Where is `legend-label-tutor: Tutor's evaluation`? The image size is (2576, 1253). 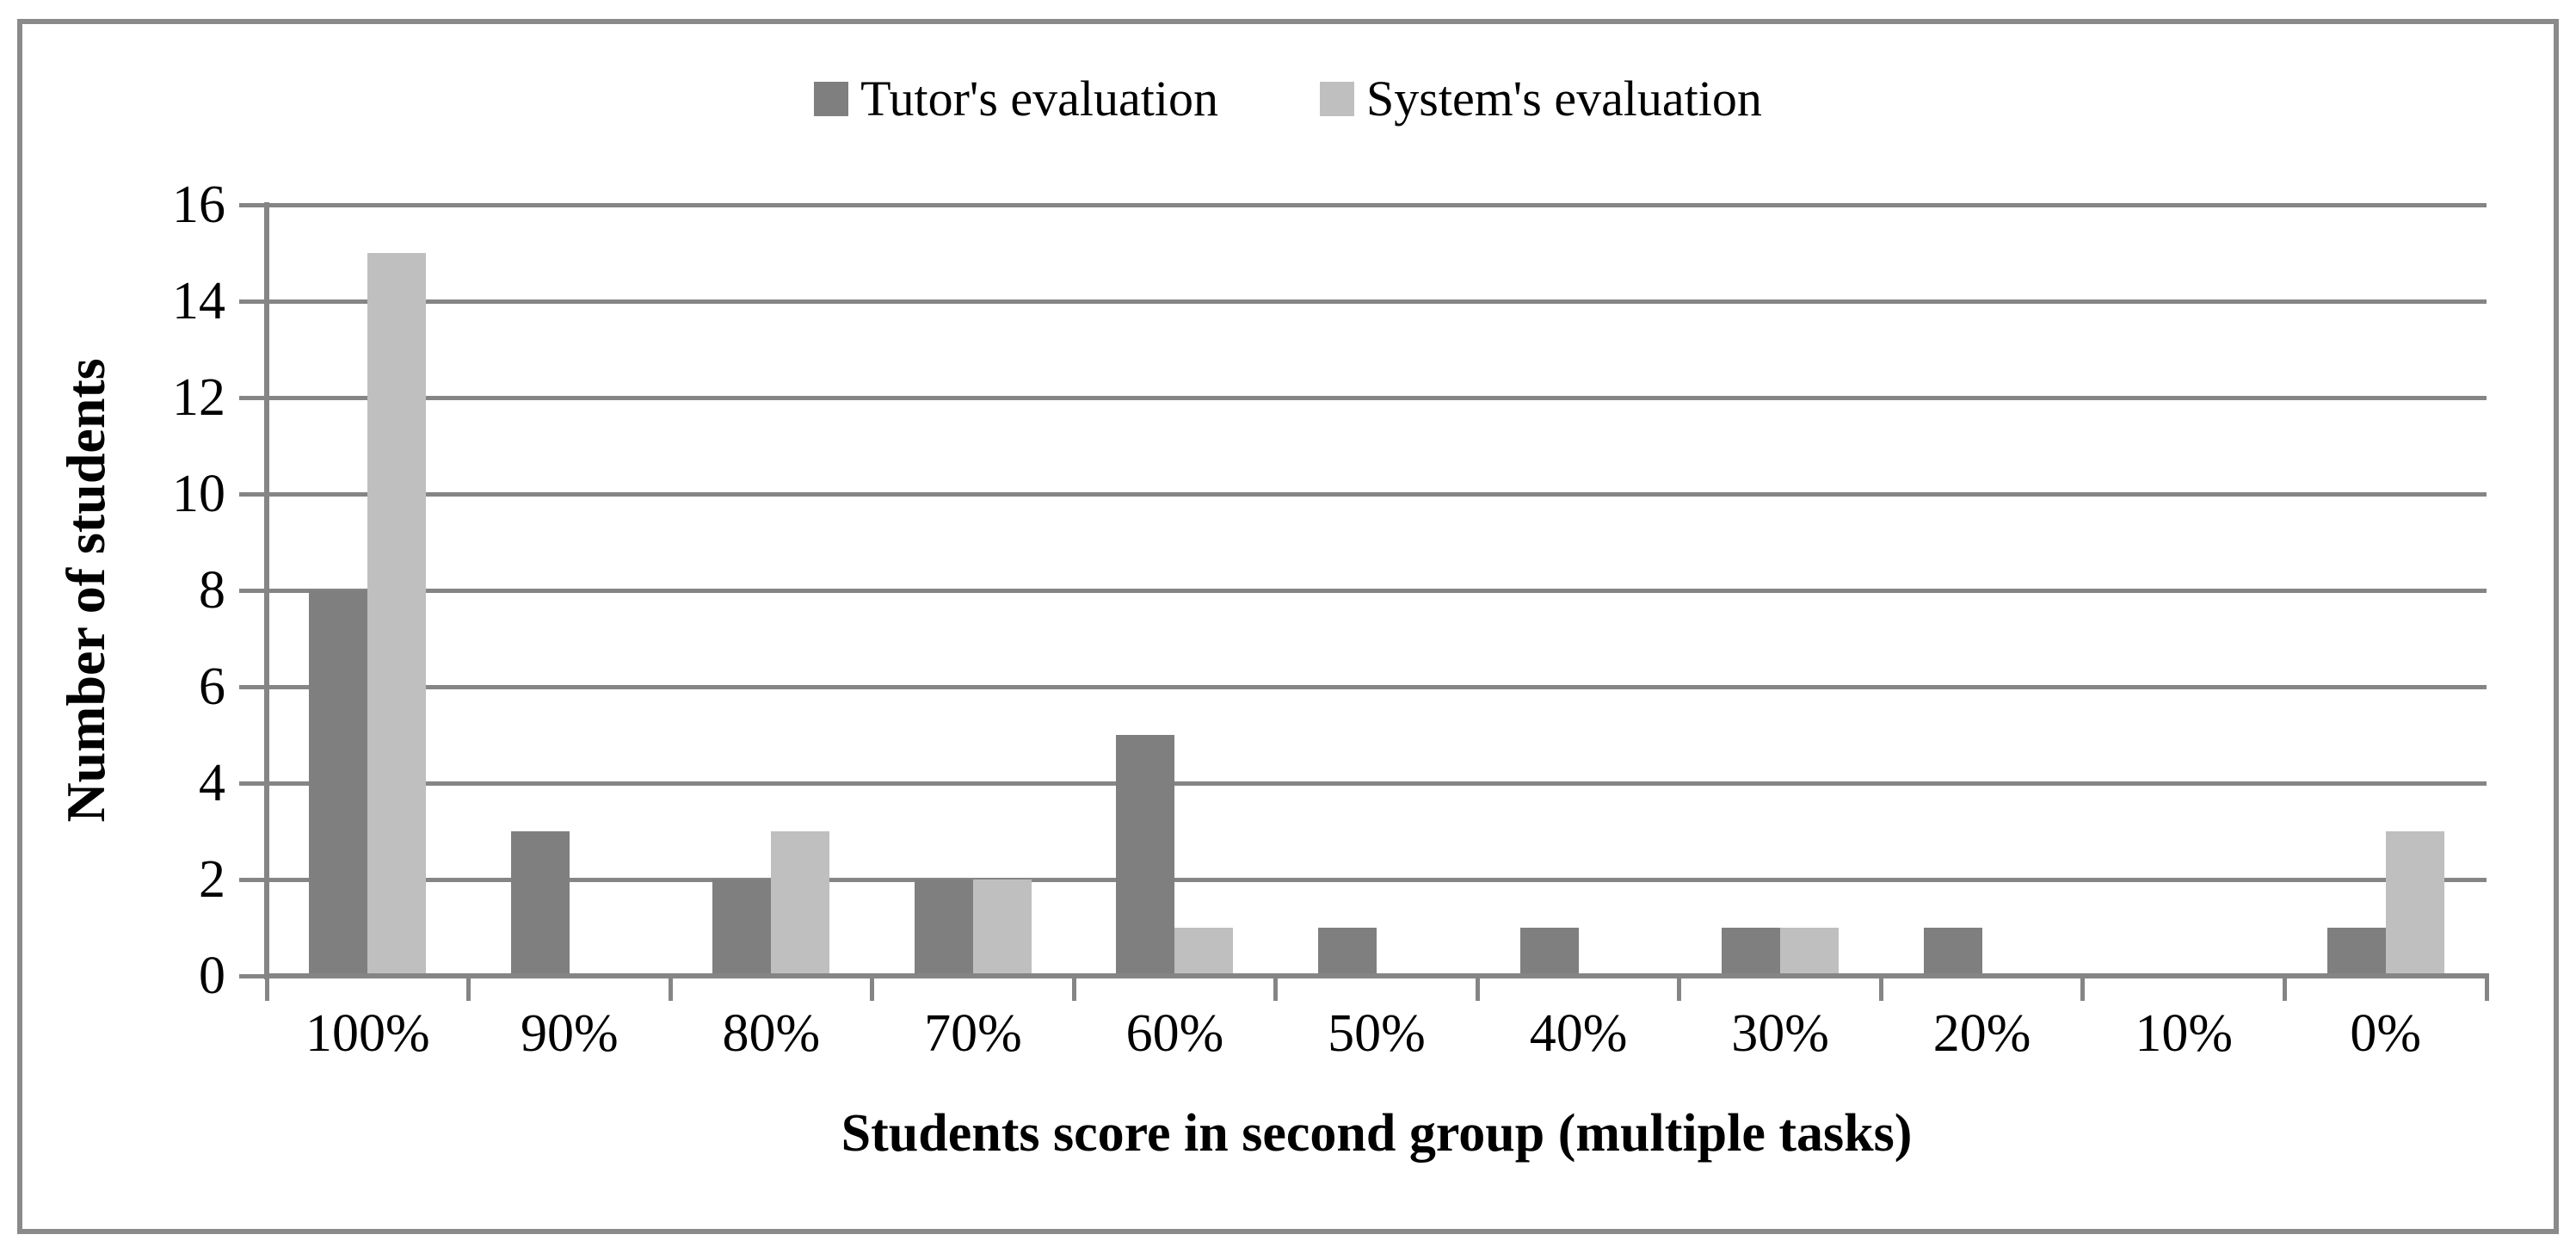 legend-label-tutor: Tutor's evaluation is located at coordinates (1039, 99).